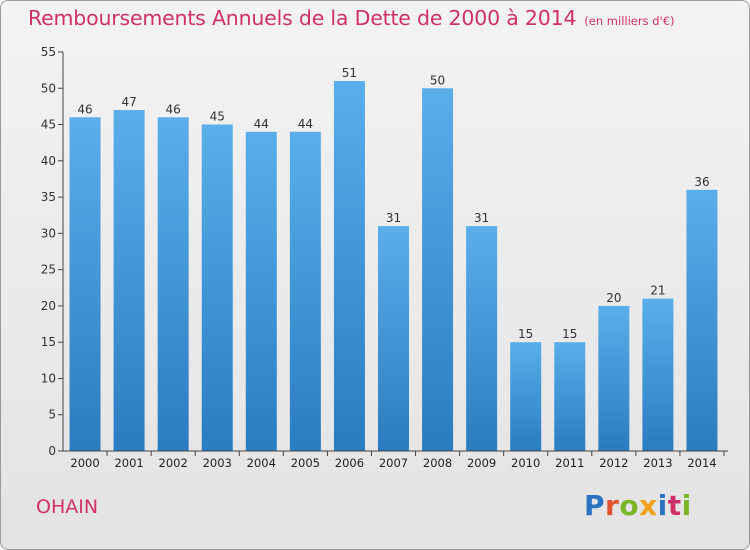 This screenshot has width=750, height=550. What do you see at coordinates (261, 463) in the screenshot?
I see `x-tick-label: 2004` at bounding box center [261, 463].